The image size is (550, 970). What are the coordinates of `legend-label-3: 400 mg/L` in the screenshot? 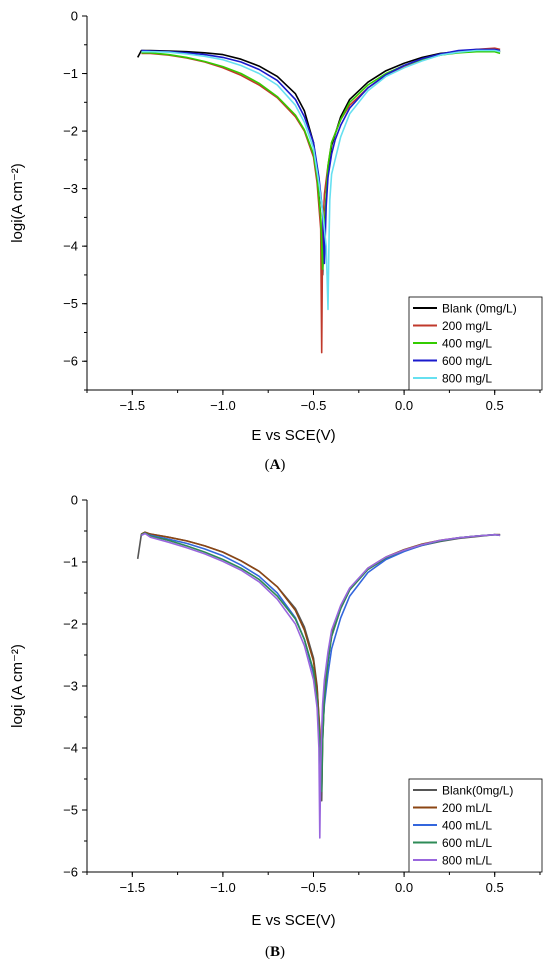 It's located at (467, 344).